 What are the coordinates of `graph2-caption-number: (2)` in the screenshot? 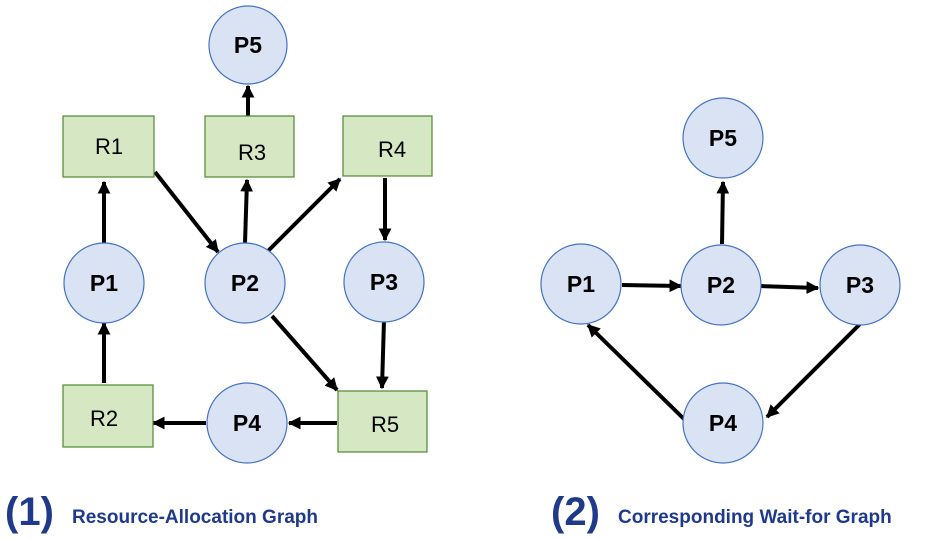 It's located at (575, 512).